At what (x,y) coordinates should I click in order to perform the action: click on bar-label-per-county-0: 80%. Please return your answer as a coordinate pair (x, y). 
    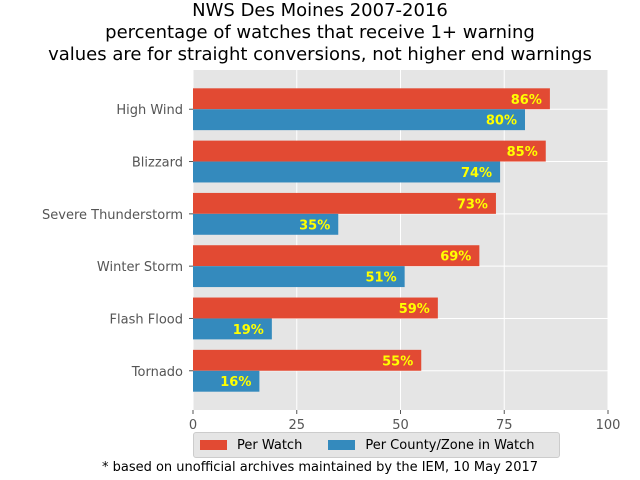
    Looking at the image, I should click on (501, 121).